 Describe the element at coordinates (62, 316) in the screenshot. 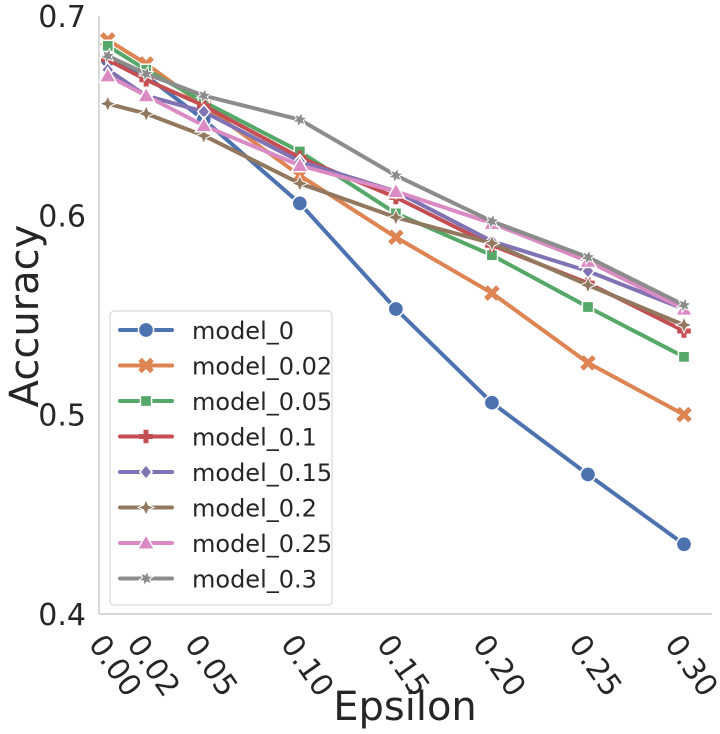

I see `y-tick-labels: 0.4 0.5 0.6 0.7` at that location.